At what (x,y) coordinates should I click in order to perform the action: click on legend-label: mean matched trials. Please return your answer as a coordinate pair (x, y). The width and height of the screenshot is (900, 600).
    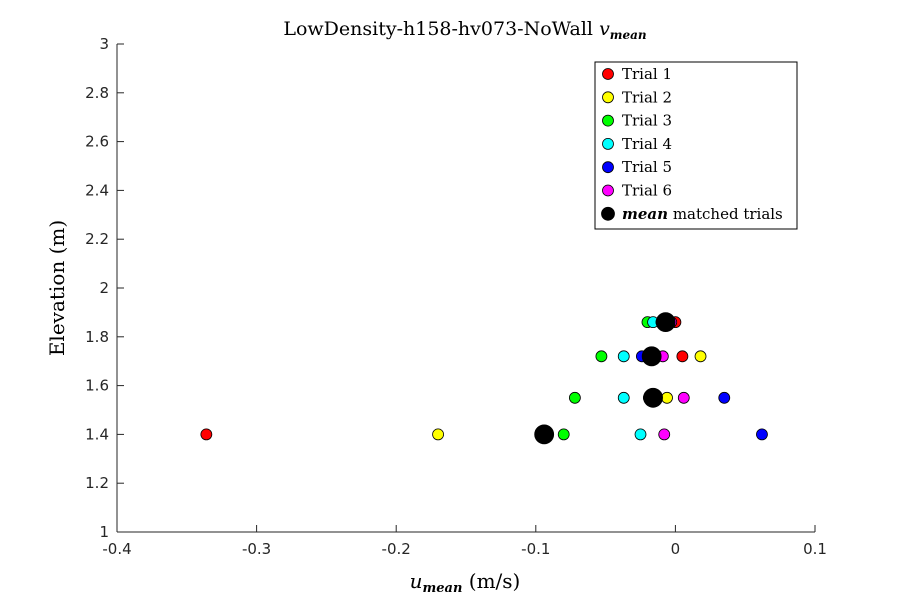
    Looking at the image, I should click on (702, 214).